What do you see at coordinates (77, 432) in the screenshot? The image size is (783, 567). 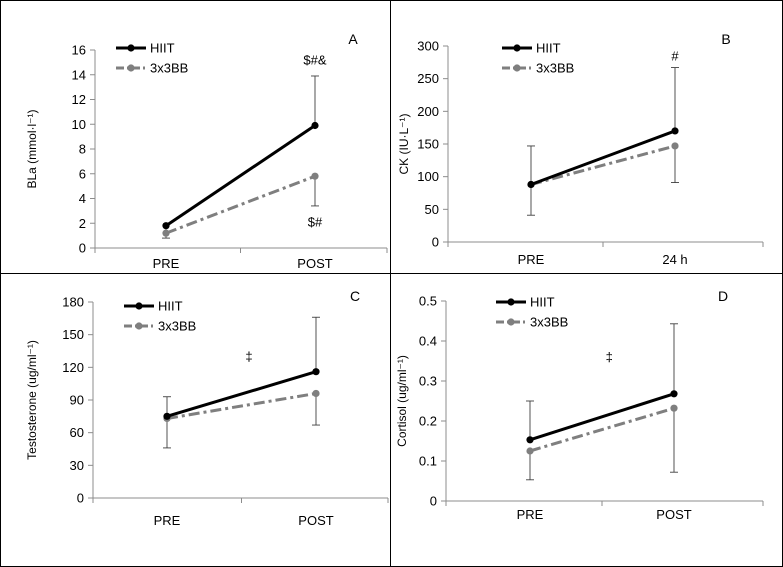 I see `y-tick-label: 60` at bounding box center [77, 432].